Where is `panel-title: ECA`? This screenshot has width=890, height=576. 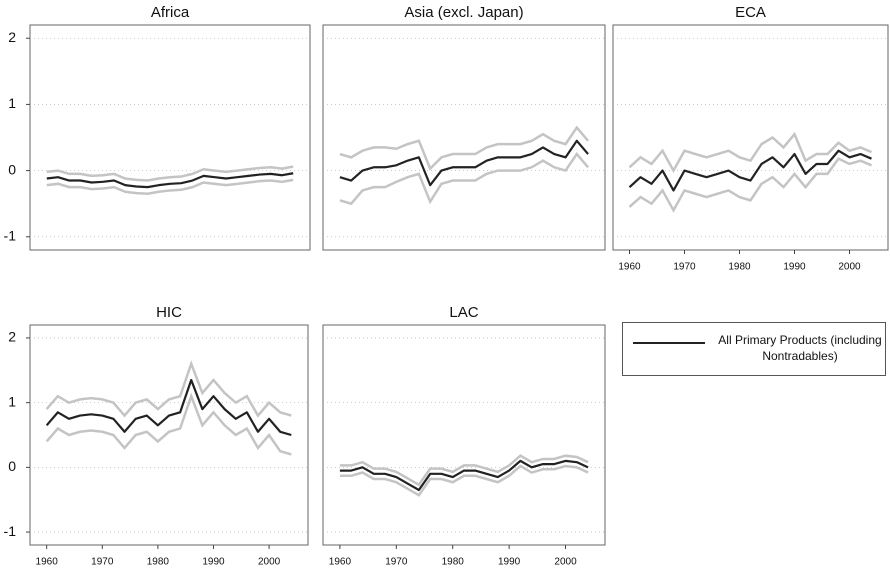
panel-title: ECA is located at coordinates (750, 12).